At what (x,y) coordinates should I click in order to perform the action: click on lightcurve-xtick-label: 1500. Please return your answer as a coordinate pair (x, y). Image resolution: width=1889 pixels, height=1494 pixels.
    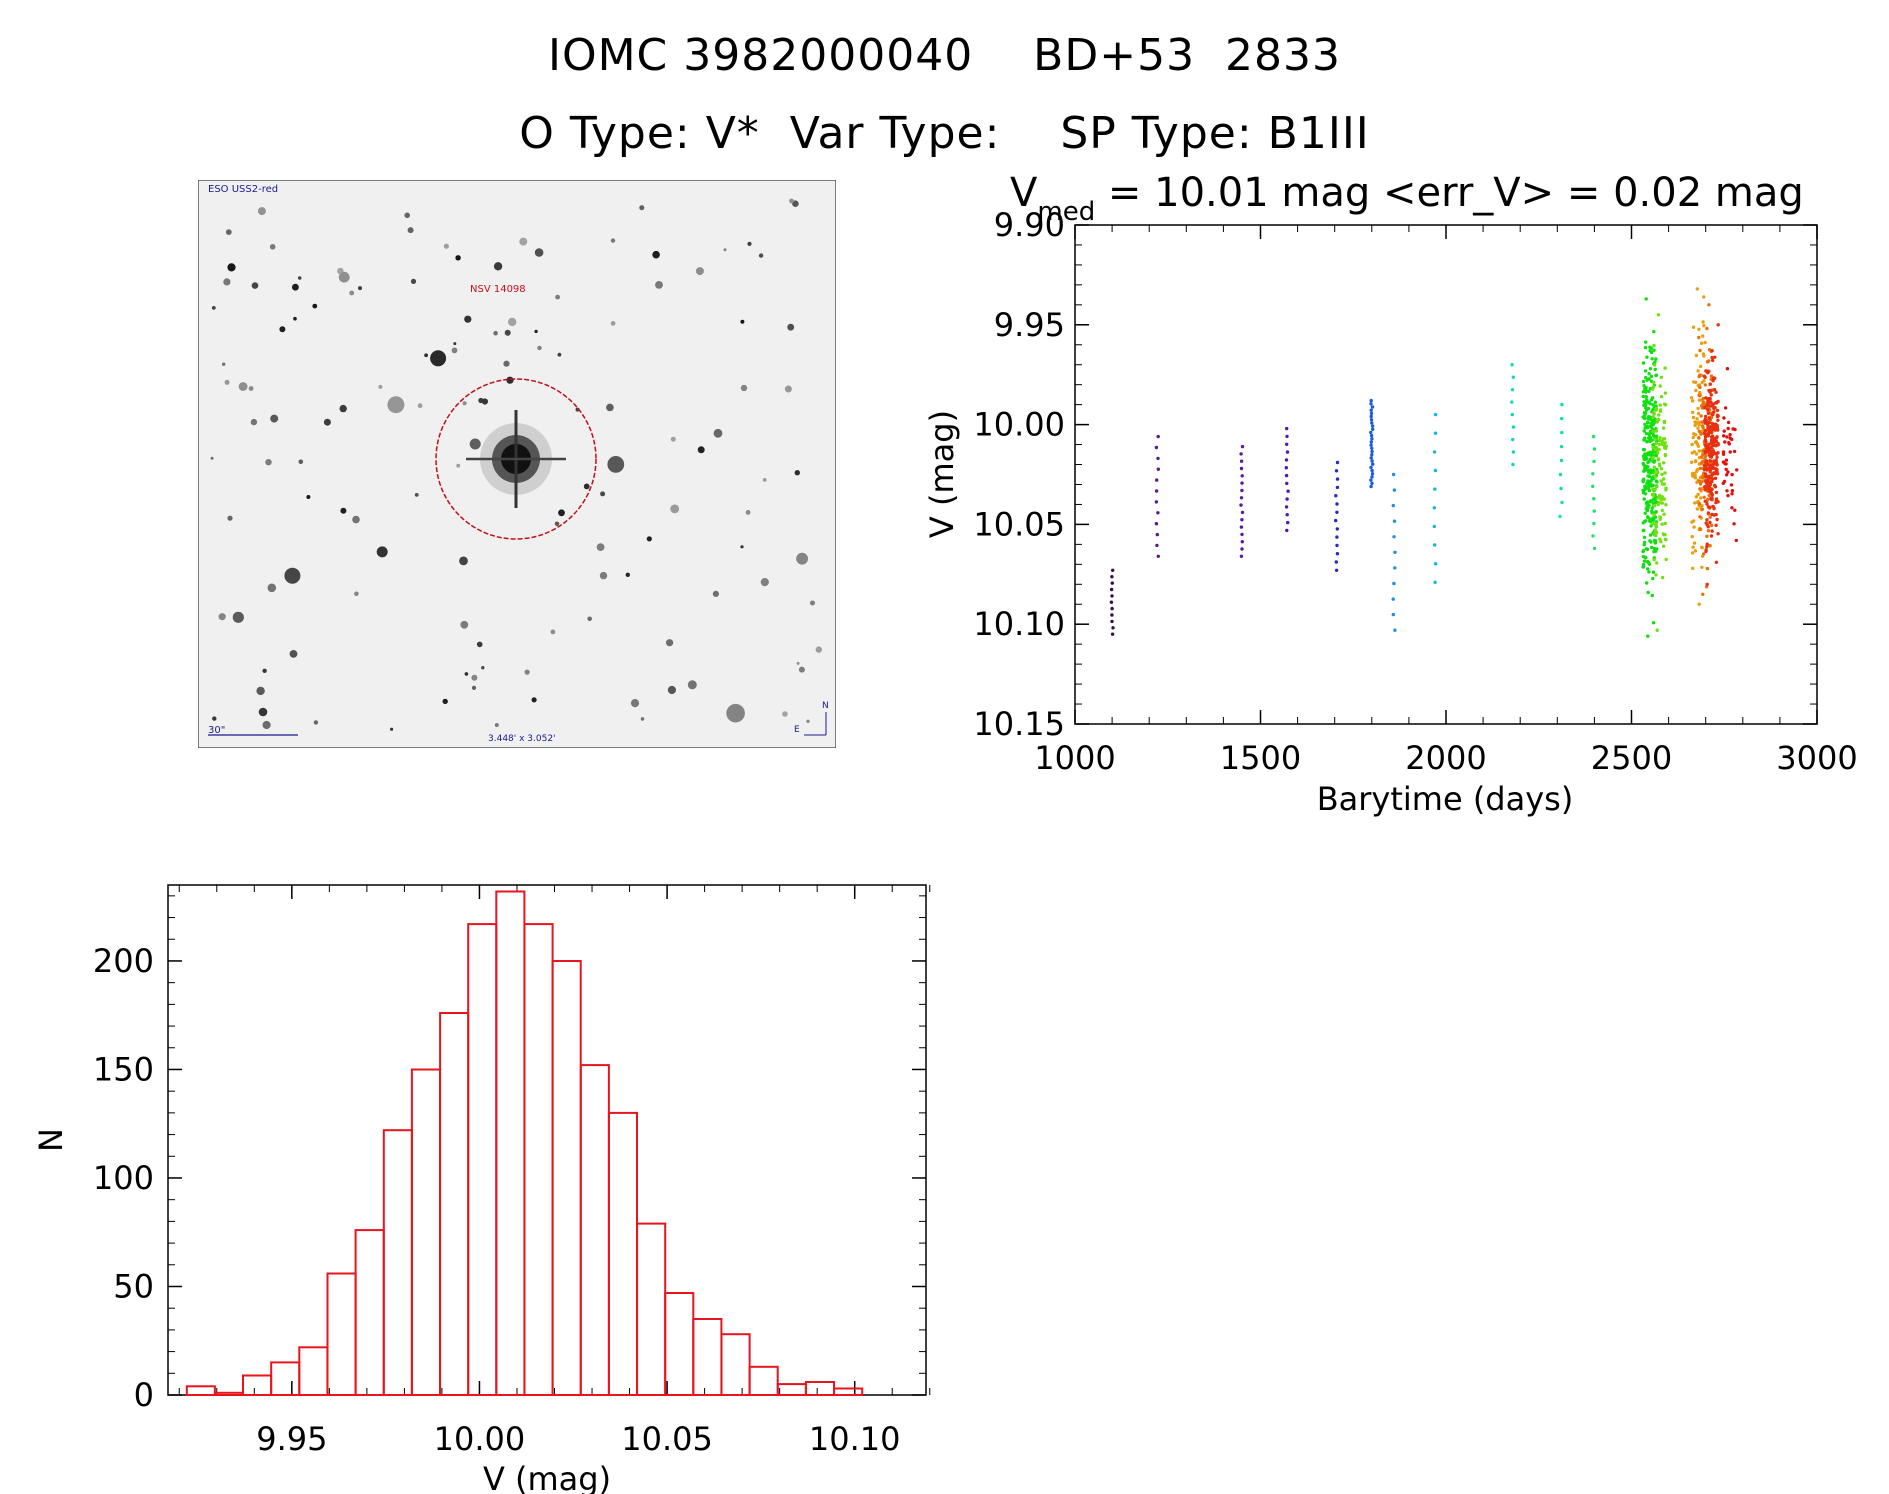
    Looking at the image, I should click on (1260, 758).